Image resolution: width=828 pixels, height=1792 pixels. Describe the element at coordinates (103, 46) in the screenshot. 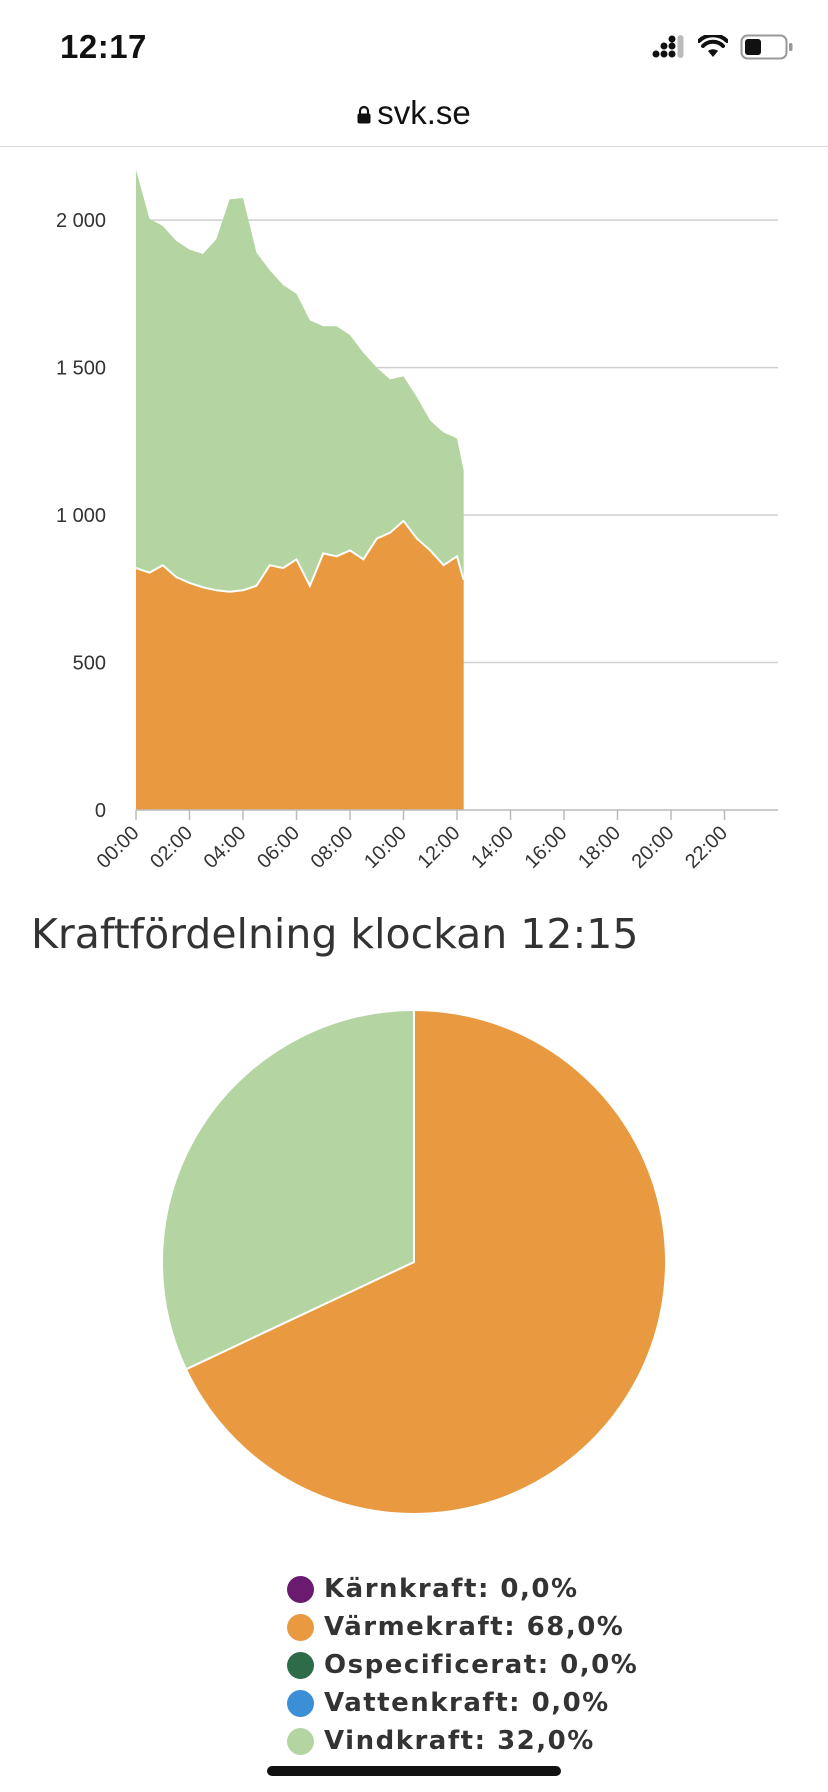

I see `status-time: 12:17` at that location.